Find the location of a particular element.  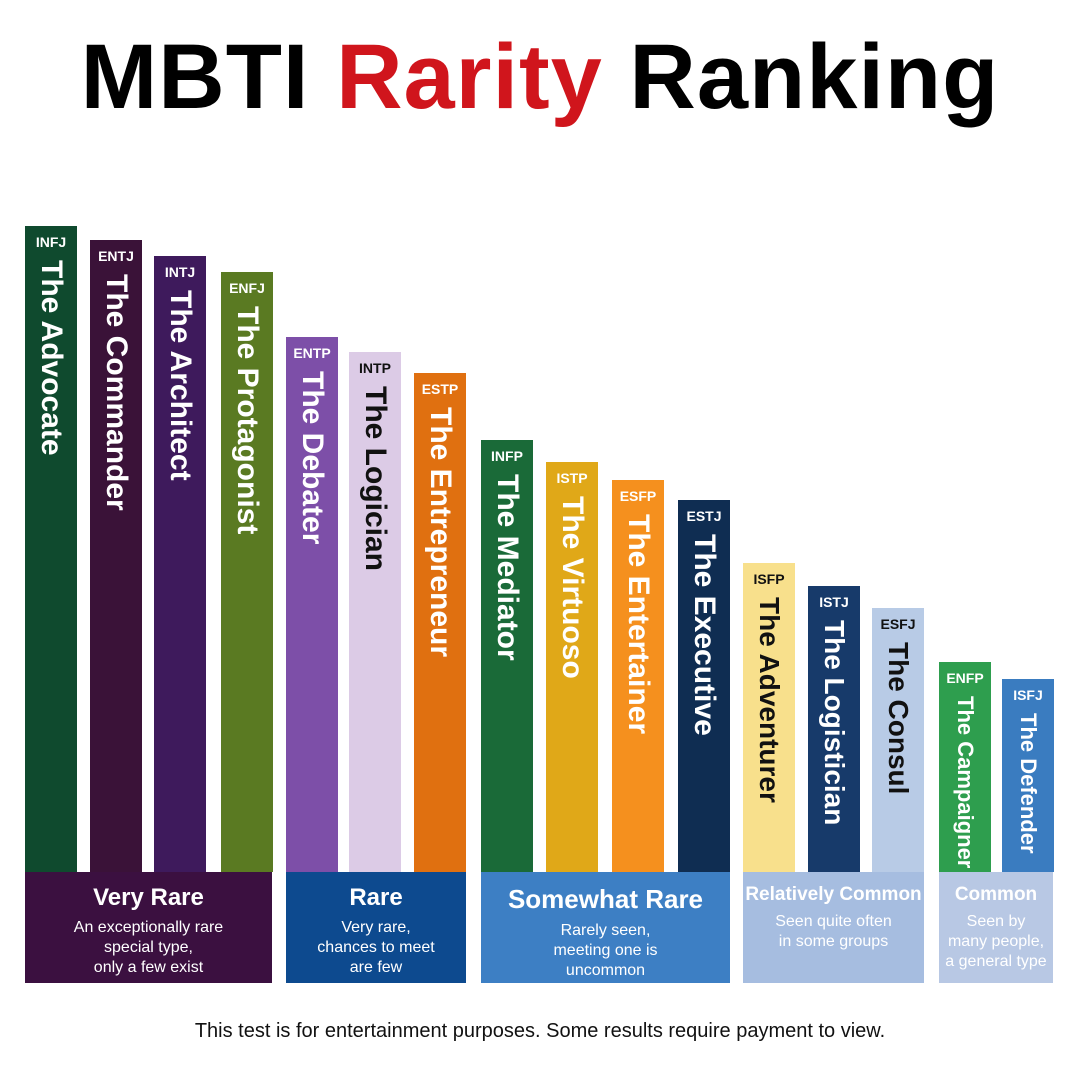

type-bar: ESFP The Entertainer is located at coordinates (638, 676).